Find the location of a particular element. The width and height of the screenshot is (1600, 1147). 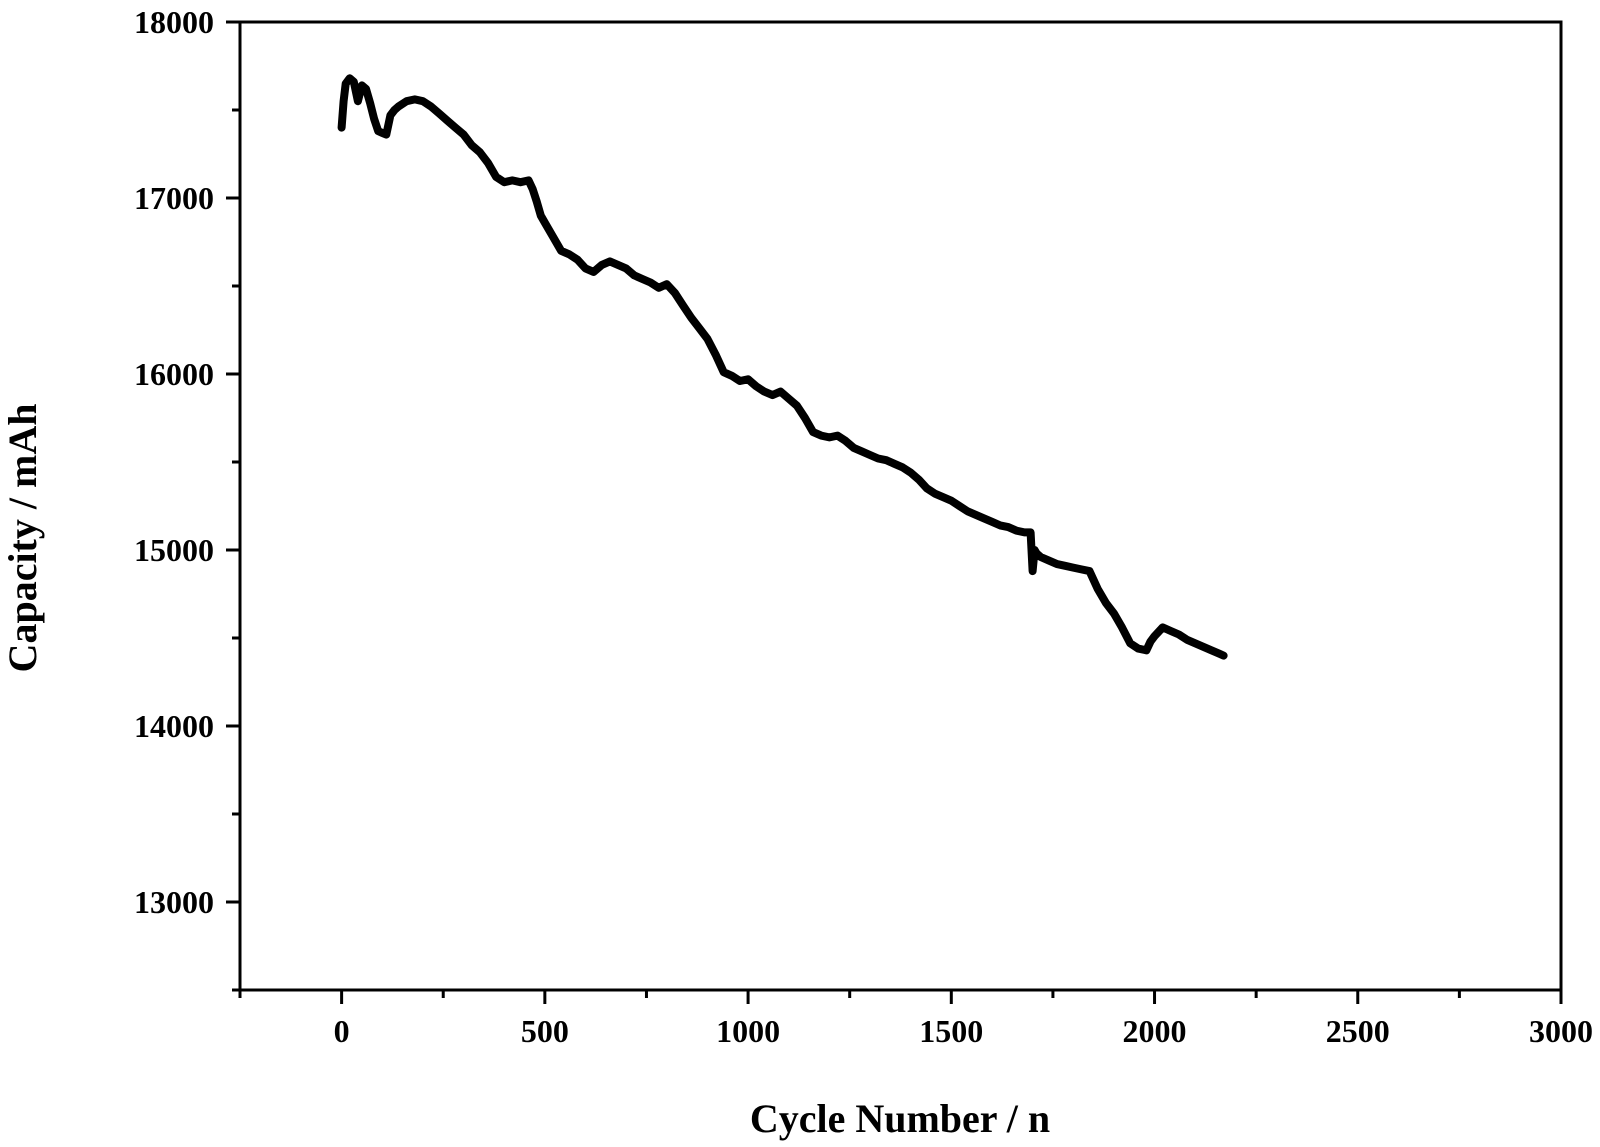

y-tick-label: 18000 is located at coordinates (174, 22).